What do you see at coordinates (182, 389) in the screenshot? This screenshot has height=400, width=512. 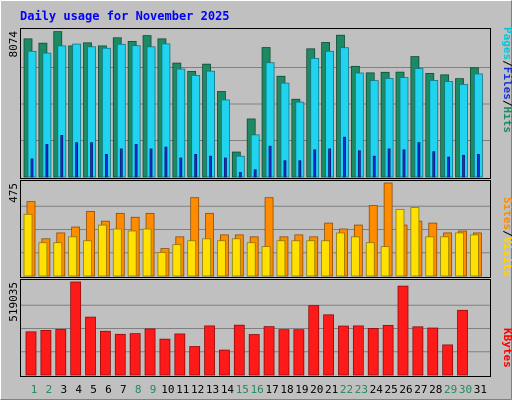 I see `x-tick-label-day-11: 11` at bounding box center [182, 389].